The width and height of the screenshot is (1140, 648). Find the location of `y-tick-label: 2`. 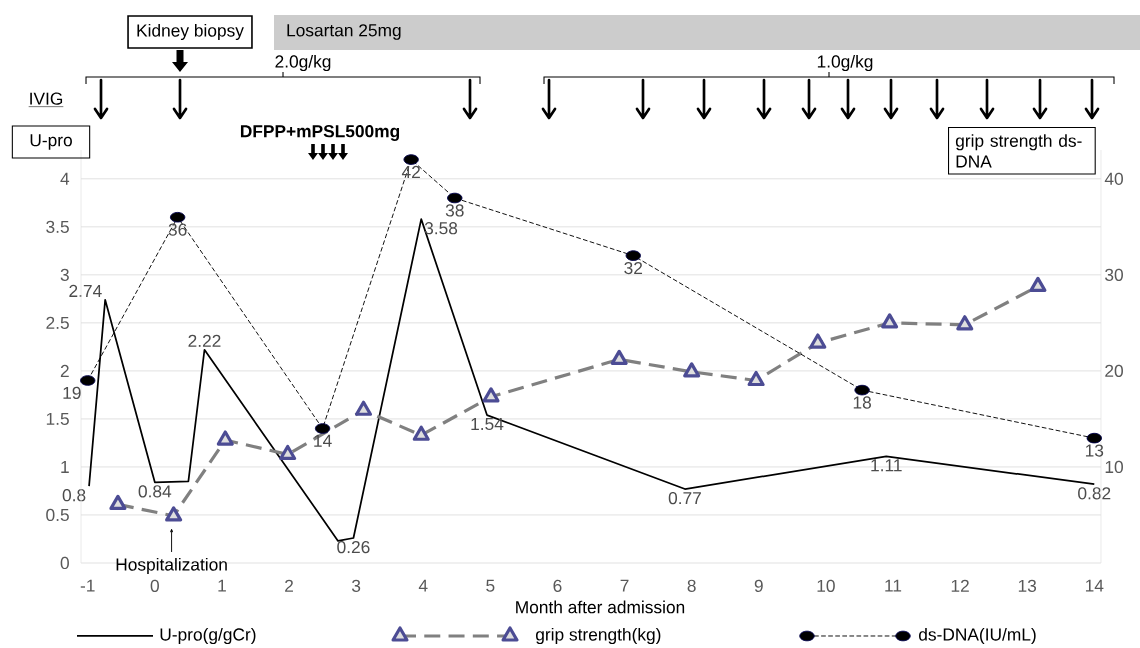

y-tick-label: 2 is located at coordinates (64, 370).